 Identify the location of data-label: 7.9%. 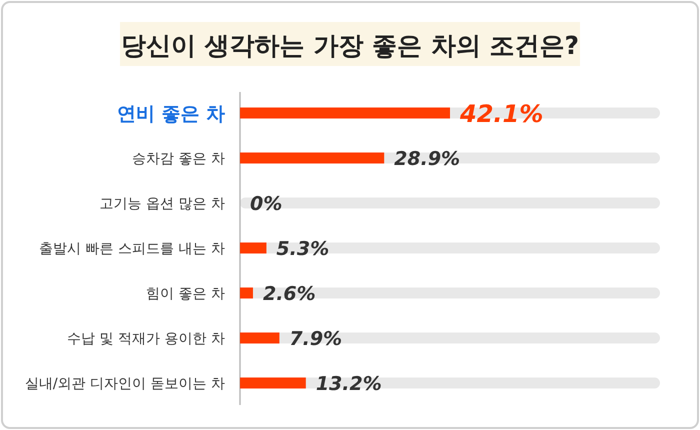
(315, 339).